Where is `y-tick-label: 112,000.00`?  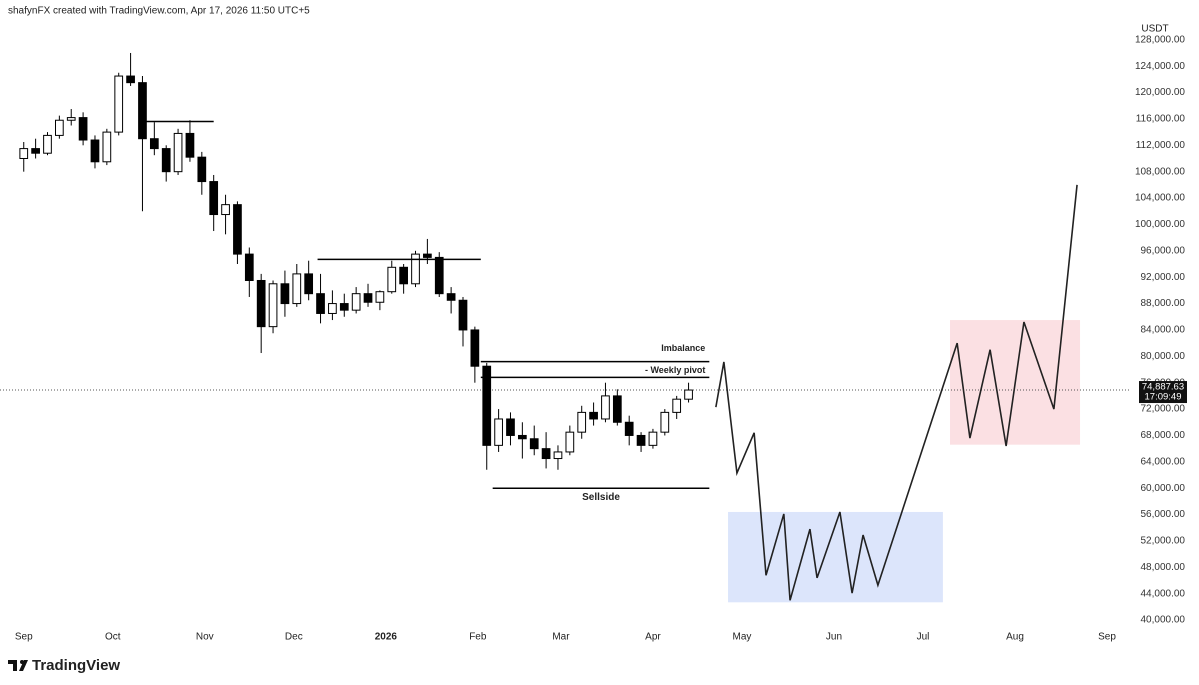 y-tick-label: 112,000.00 is located at coordinates (1161, 145).